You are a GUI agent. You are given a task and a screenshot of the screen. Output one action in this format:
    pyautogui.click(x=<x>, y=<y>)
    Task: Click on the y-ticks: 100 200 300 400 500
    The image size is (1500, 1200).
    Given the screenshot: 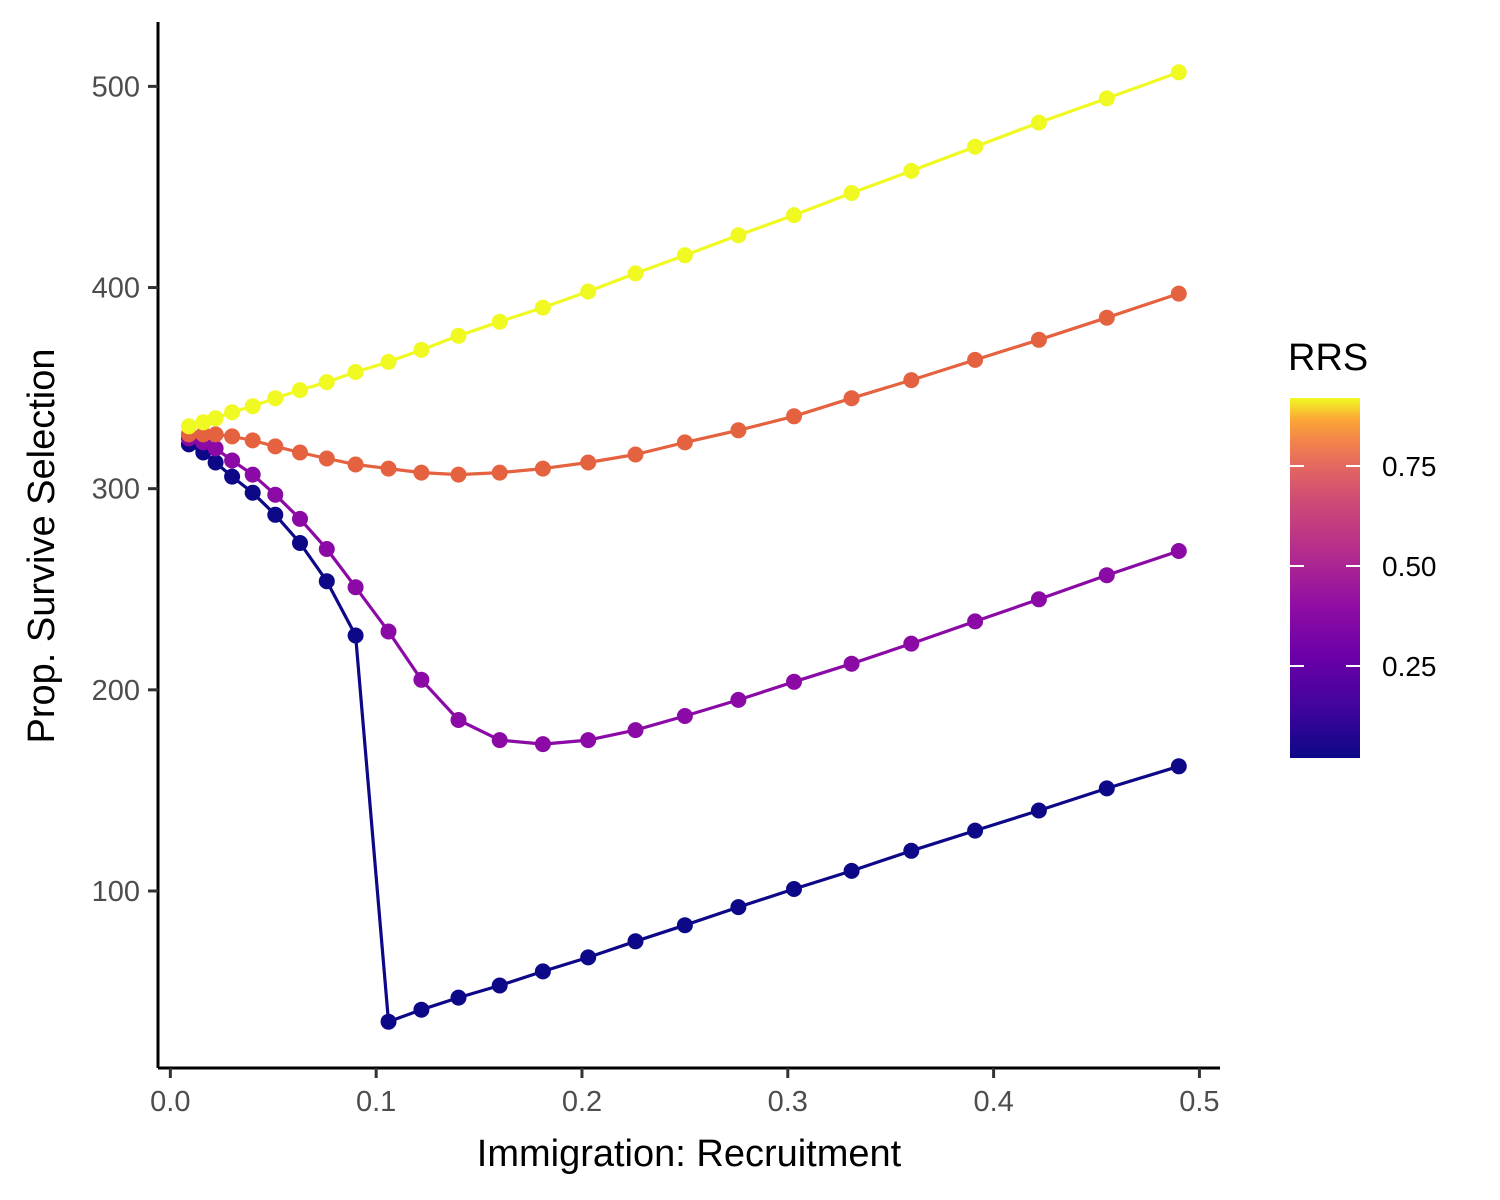 What is the action you would take?
    pyautogui.click(x=125, y=489)
    